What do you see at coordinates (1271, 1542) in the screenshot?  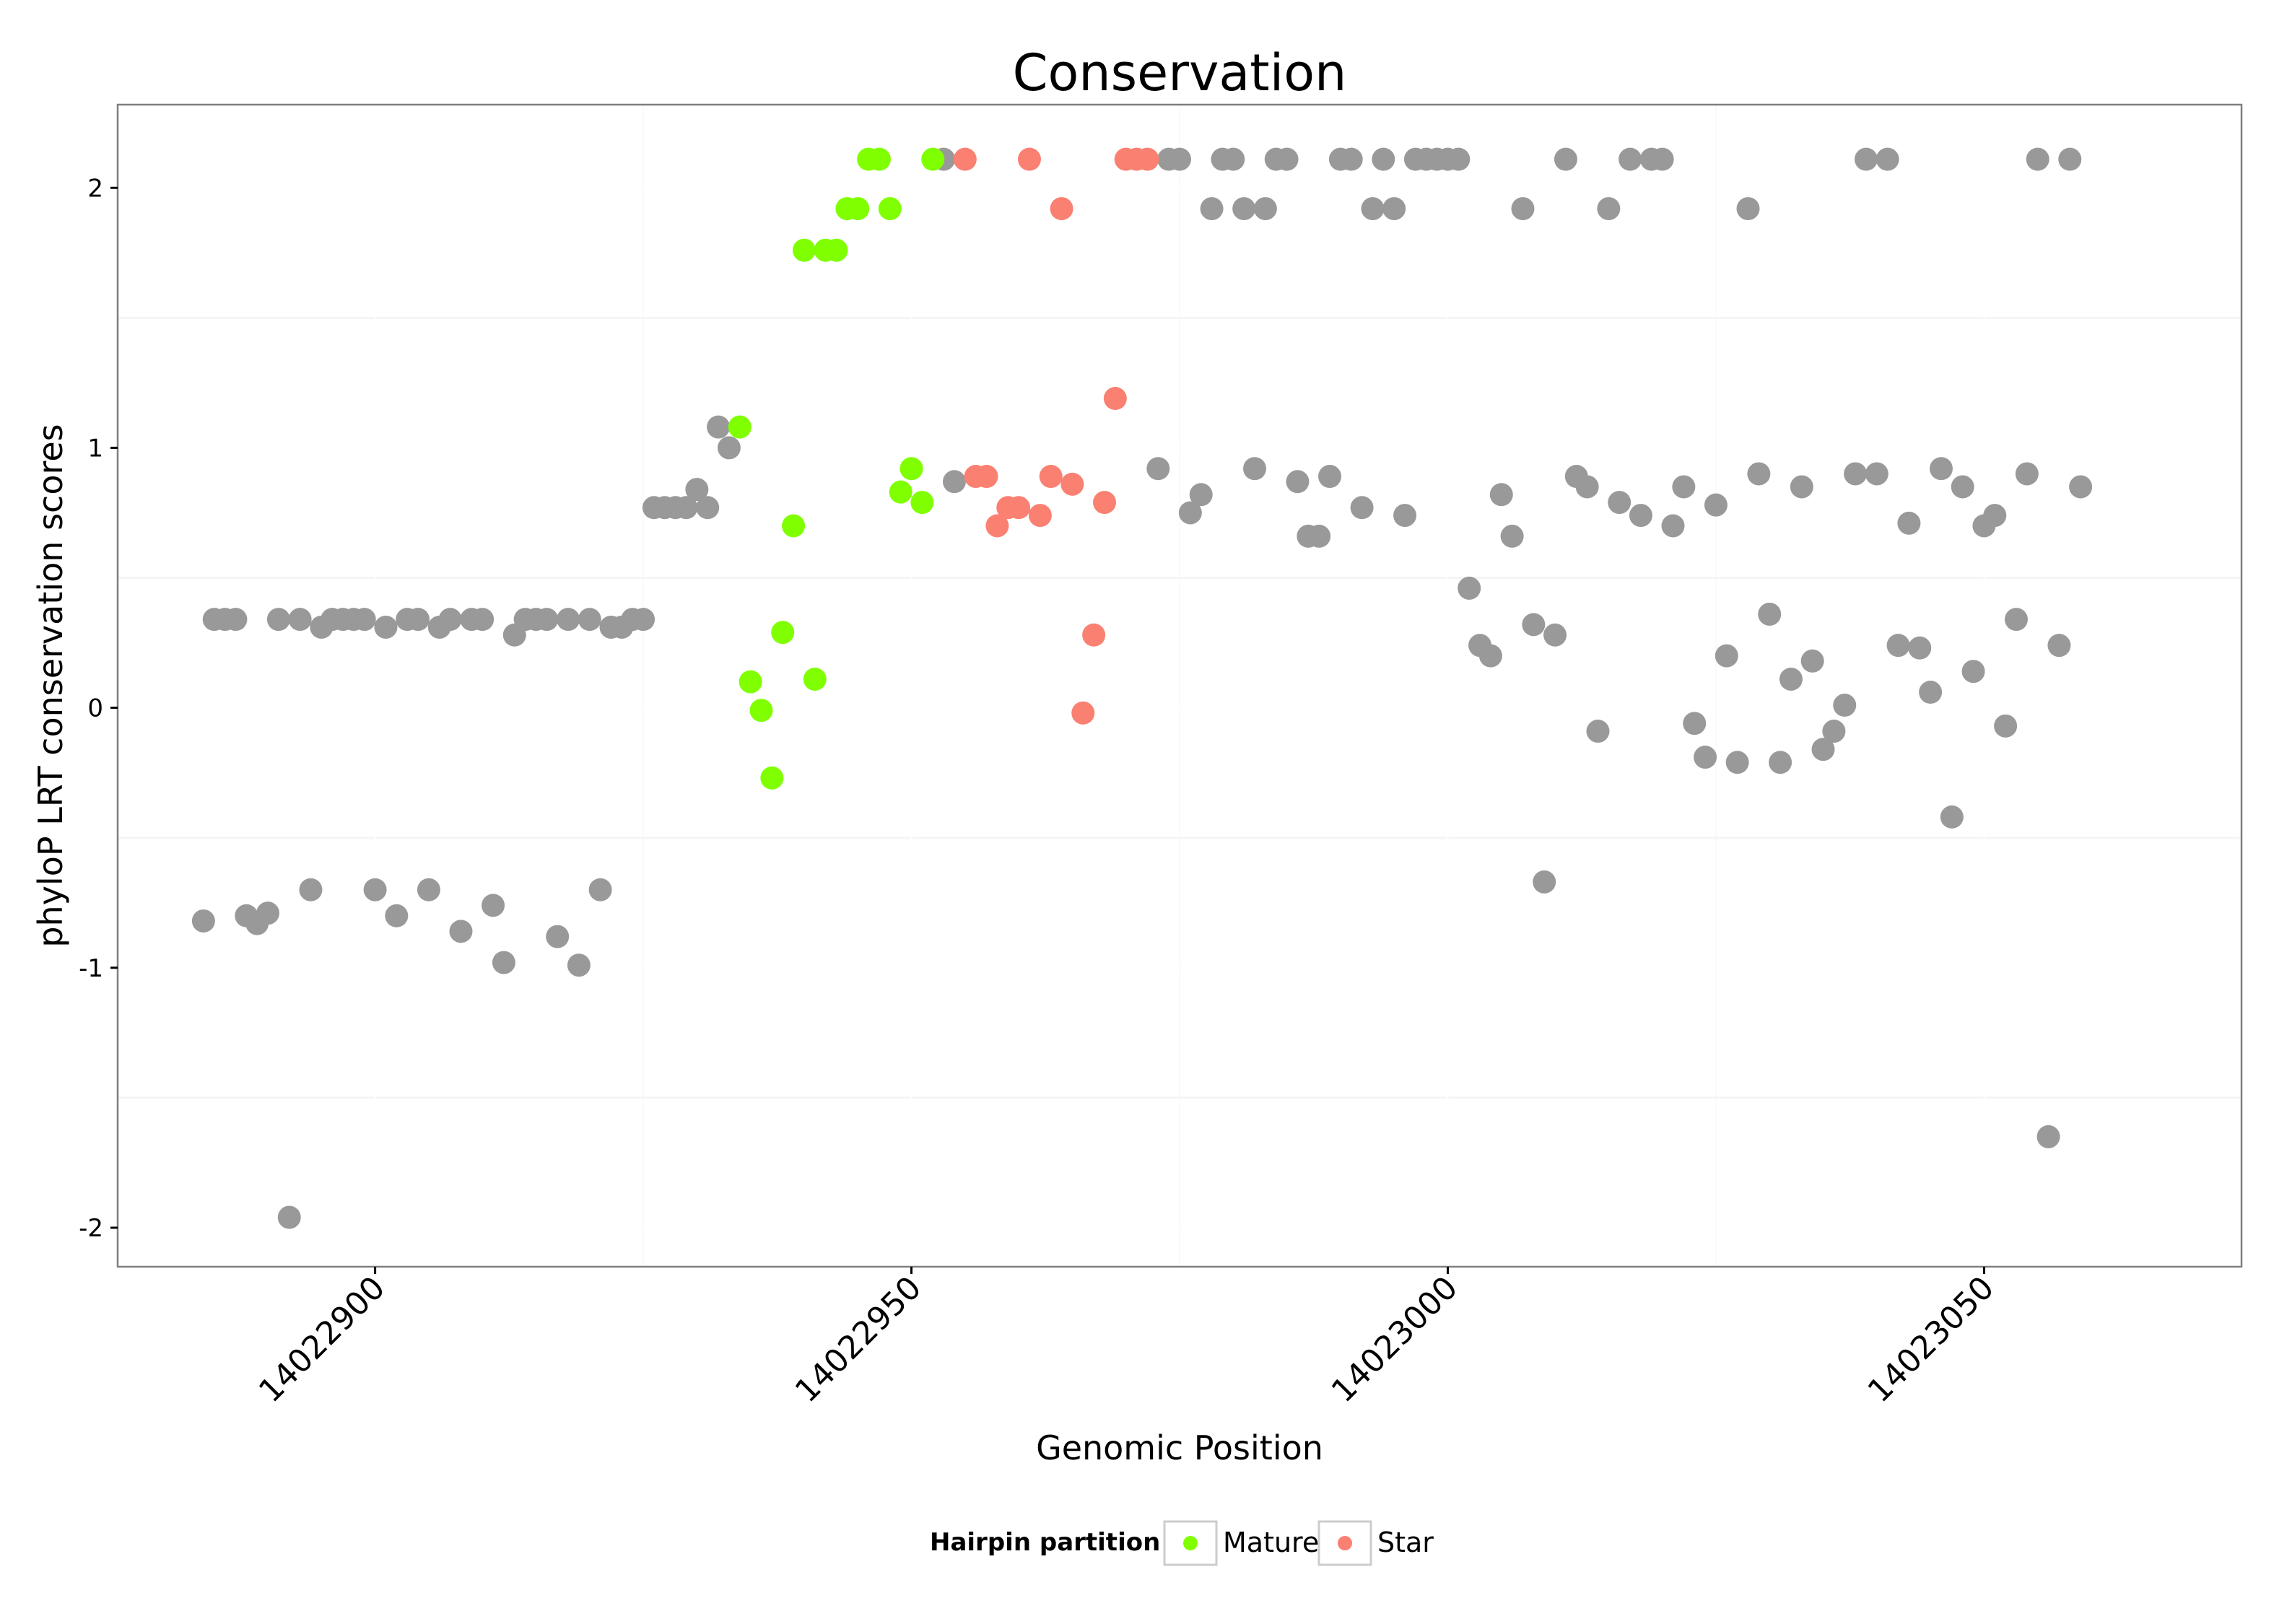 I see `legend-label-mature: Mature` at bounding box center [1271, 1542].